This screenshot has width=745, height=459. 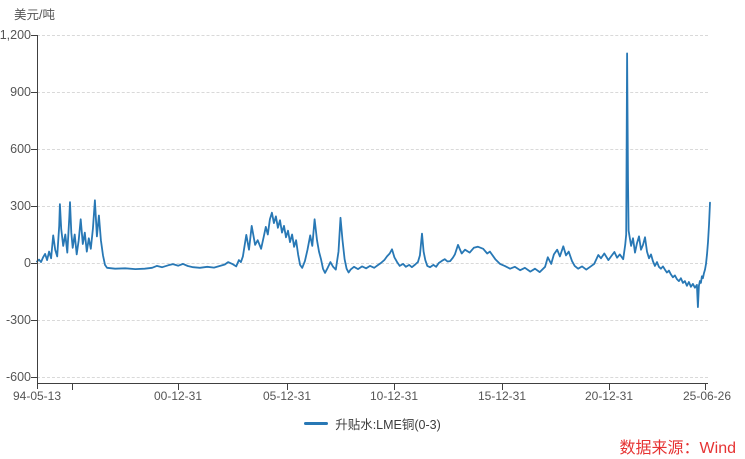 I want to click on legend-label: 升贴水:LME铜(0-3), so click(x=388, y=424).